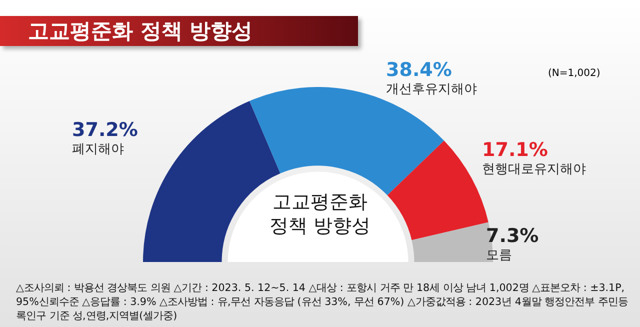 This screenshot has height=327, width=640. What do you see at coordinates (512, 236) in the screenshot?
I see `data-label: 7.3%` at bounding box center [512, 236].